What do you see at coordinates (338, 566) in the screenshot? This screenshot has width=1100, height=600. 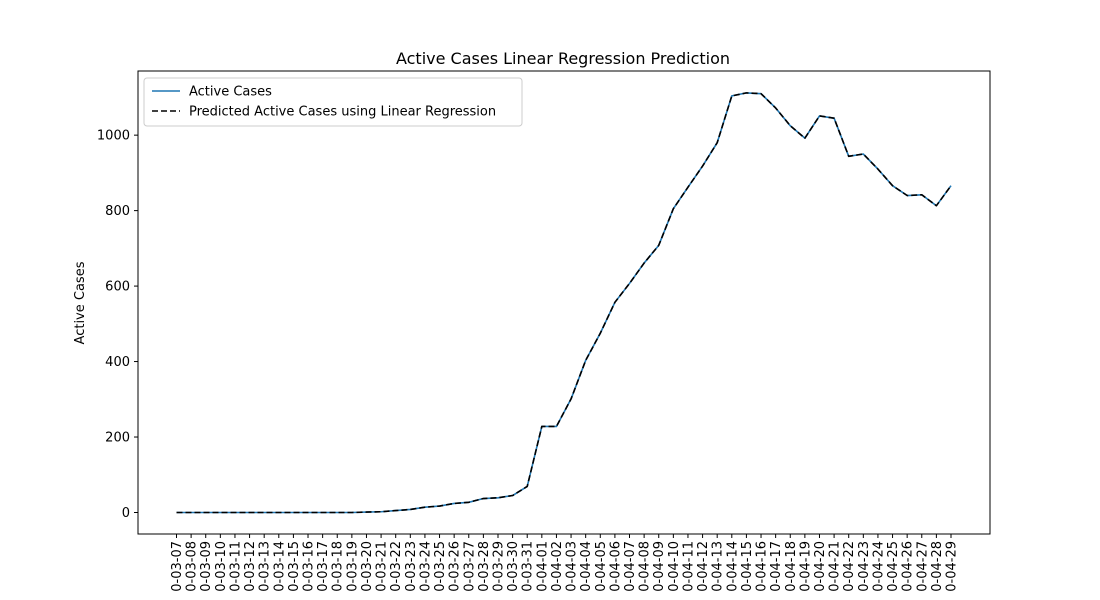 I see `x-tick-label: 0-03-18` at bounding box center [338, 566].